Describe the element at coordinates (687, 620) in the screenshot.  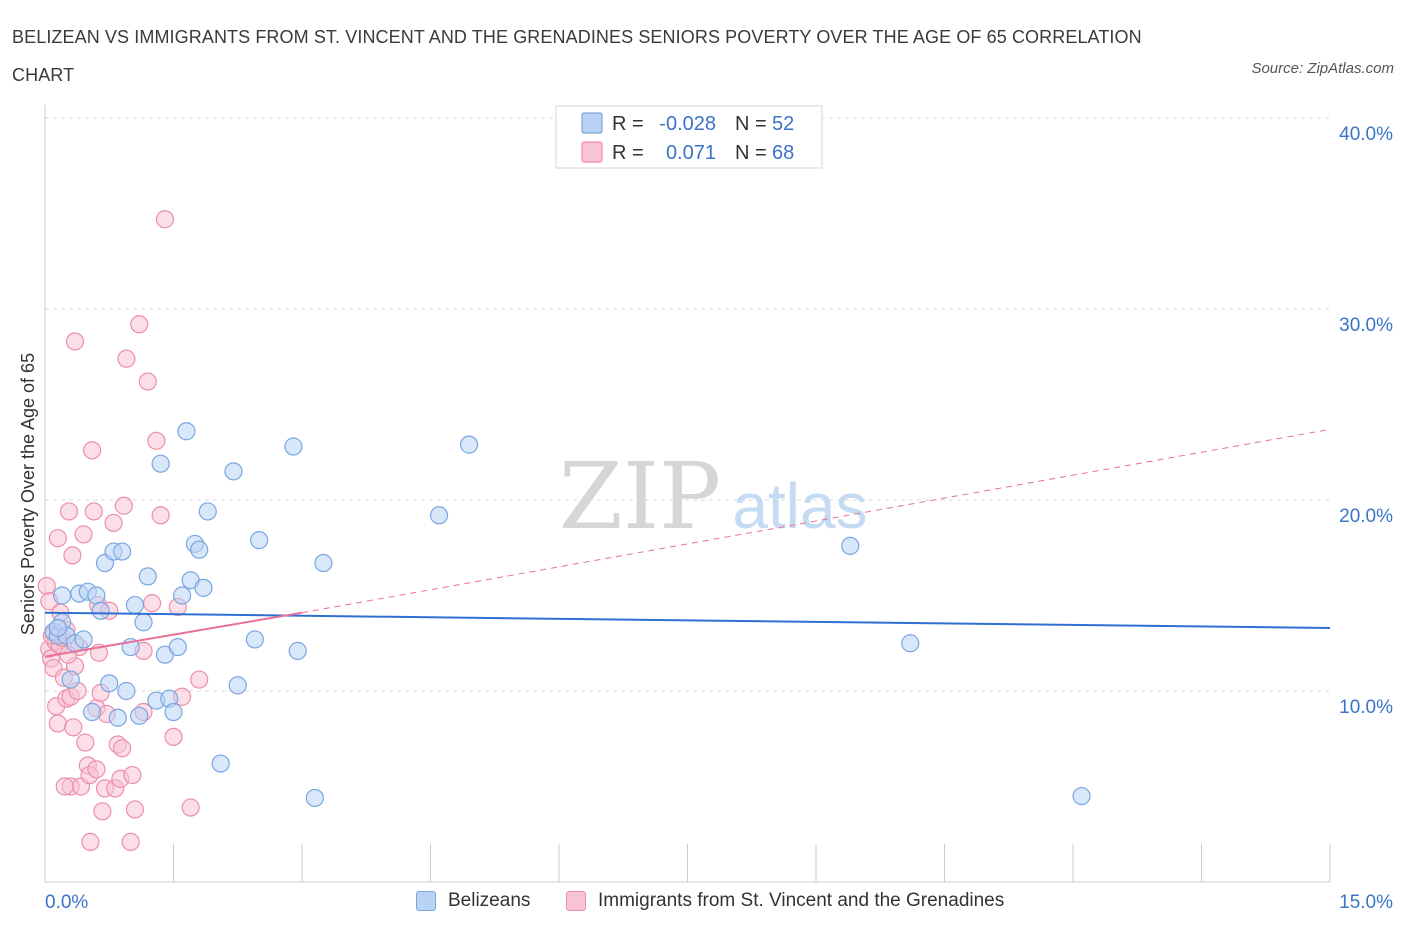
I see `trend-line-belizeans` at that location.